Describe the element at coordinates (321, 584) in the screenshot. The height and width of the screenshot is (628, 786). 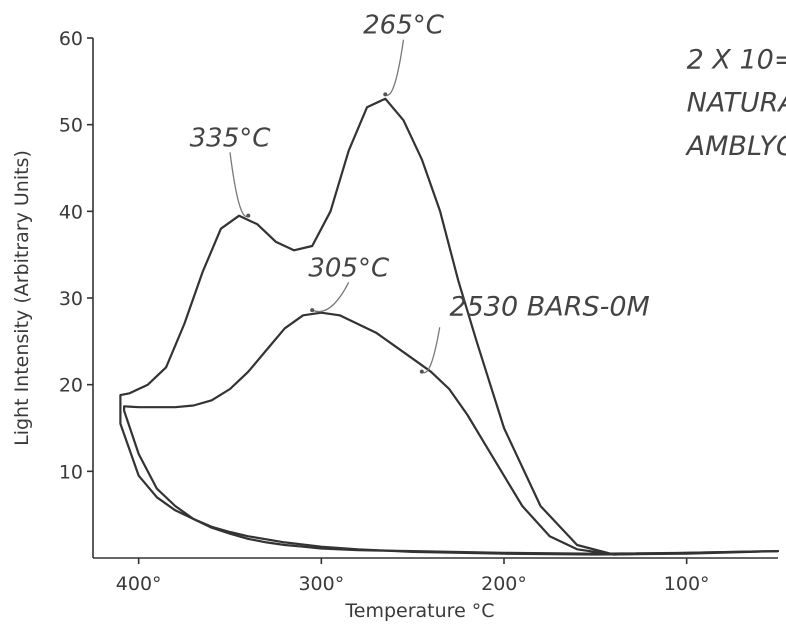
I see `x-tick-label: 300°` at that location.